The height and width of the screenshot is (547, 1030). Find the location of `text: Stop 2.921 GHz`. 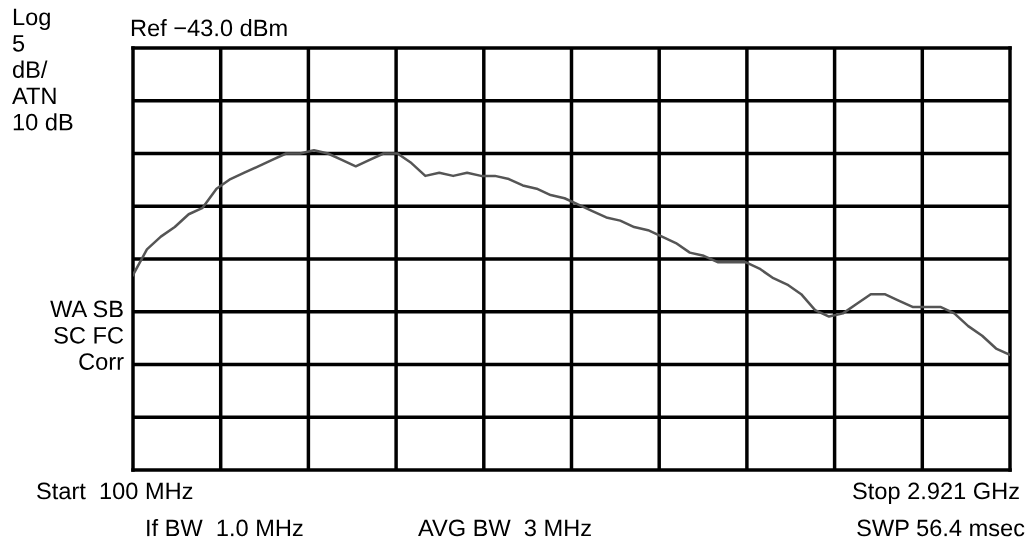

text: Stop 2.921 GHz is located at coordinates (936, 493).